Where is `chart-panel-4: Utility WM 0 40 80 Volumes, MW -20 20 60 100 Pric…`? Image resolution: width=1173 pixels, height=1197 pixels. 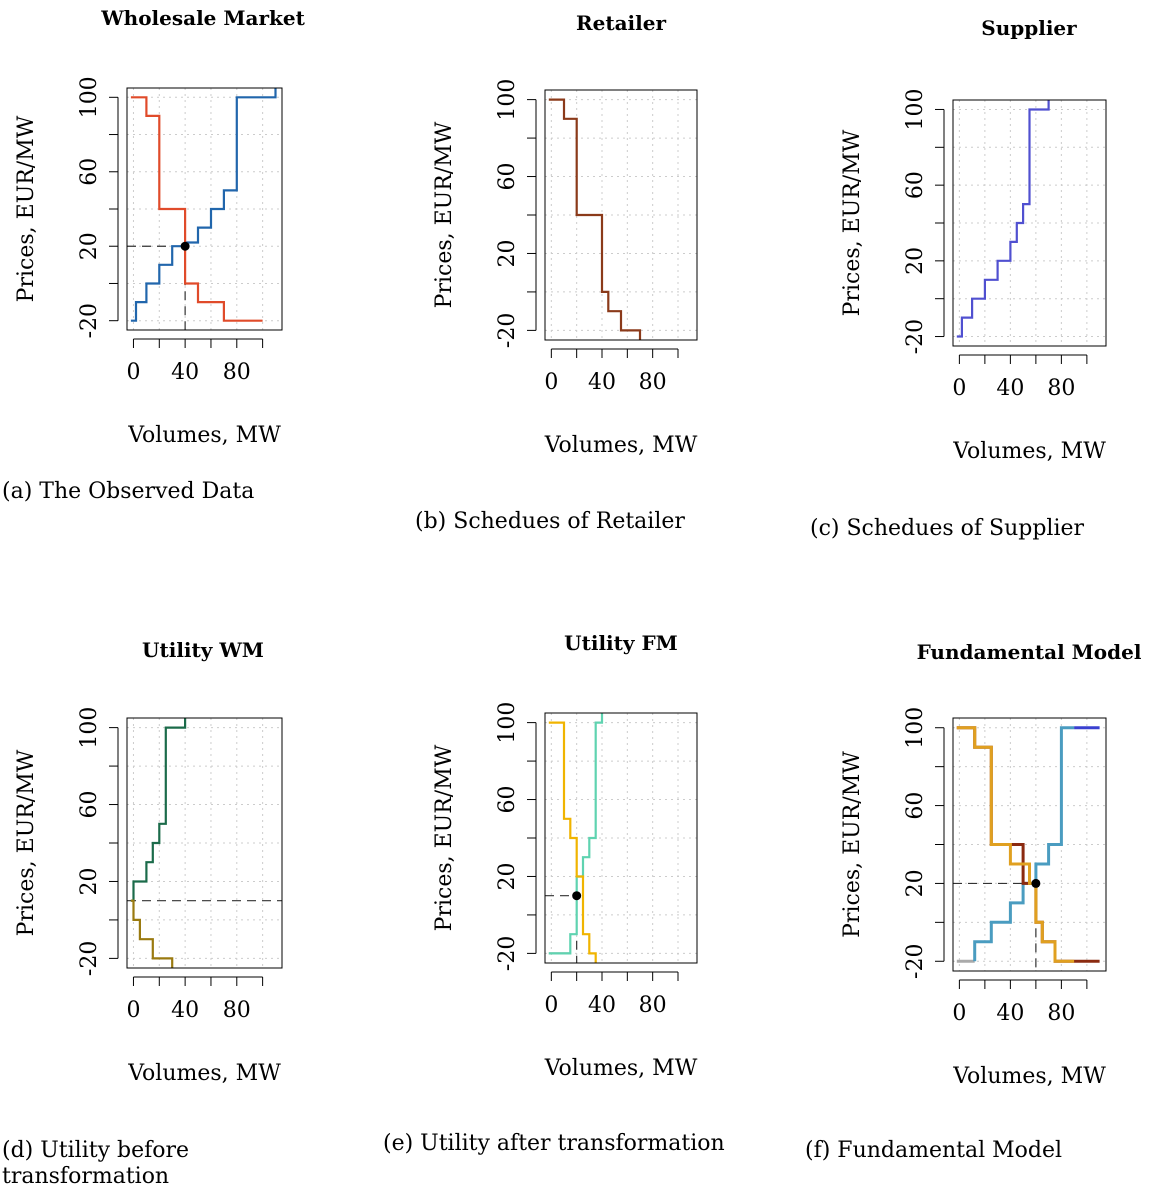
chart-panel-4: Utility WM 0 40 80 Volumes, MW -20 20 60 100 Pric… is located at coordinates (142, 913).